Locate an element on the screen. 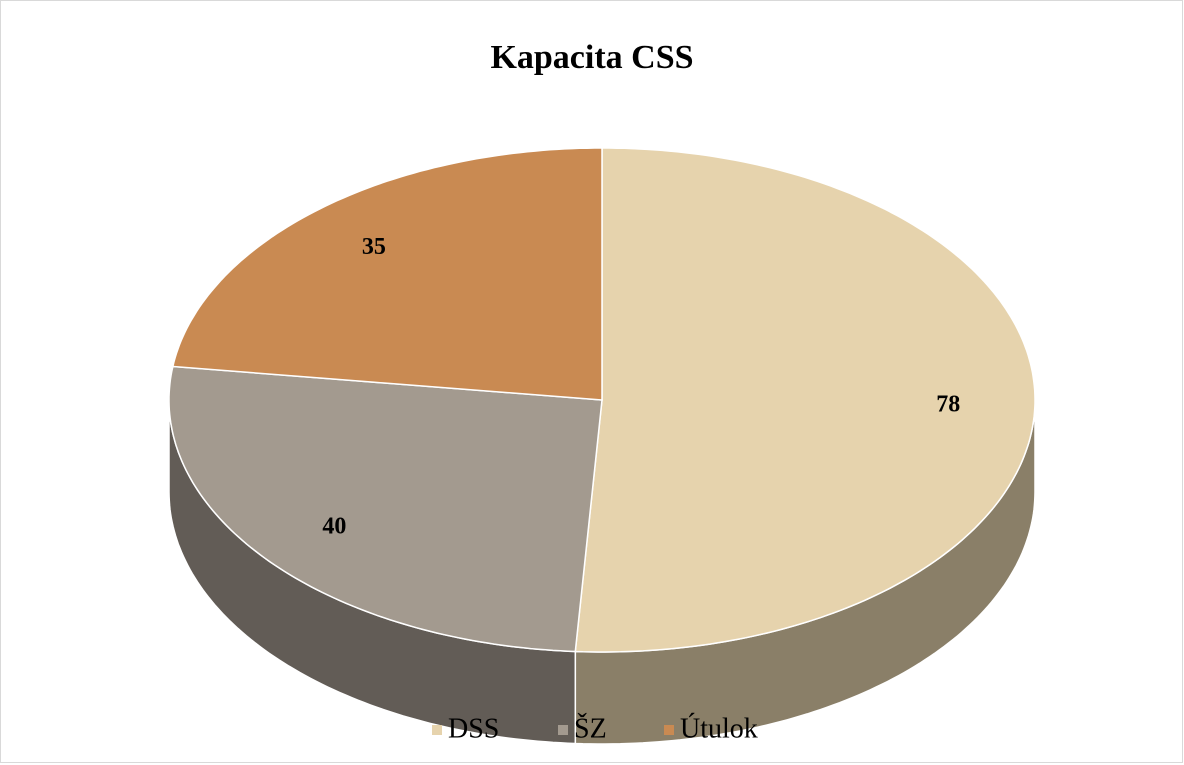 The width and height of the screenshot is (1184, 765). chart-title: Kapacita CSS is located at coordinates (591, 57).